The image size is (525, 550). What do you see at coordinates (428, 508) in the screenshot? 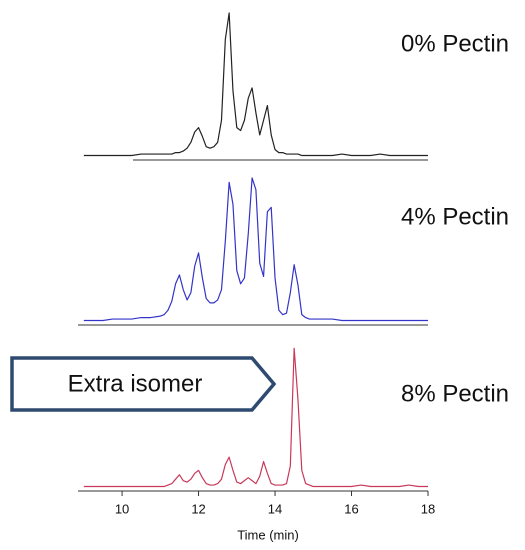
I see `x-tick-label: 18` at bounding box center [428, 508].